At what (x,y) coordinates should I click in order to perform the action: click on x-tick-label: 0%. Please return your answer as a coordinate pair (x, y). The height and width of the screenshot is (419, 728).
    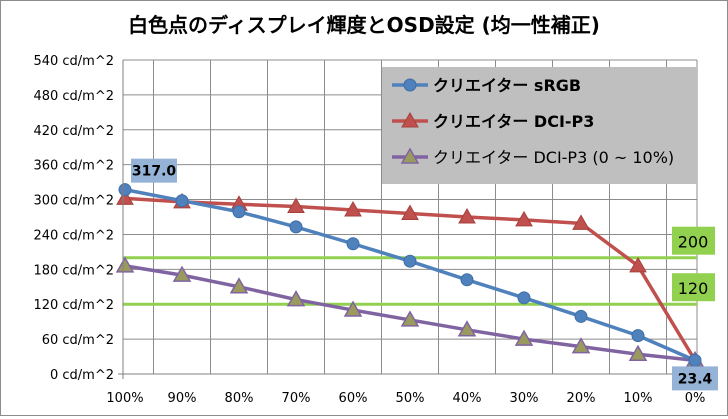
    Looking at the image, I should click on (695, 398).